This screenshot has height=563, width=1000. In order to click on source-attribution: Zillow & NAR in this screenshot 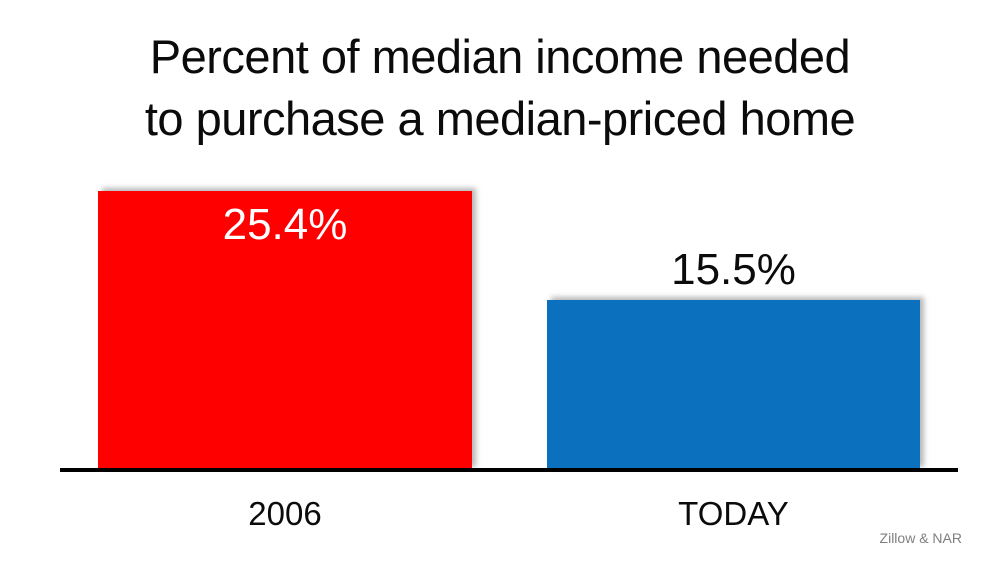, I will do `click(920, 538)`.